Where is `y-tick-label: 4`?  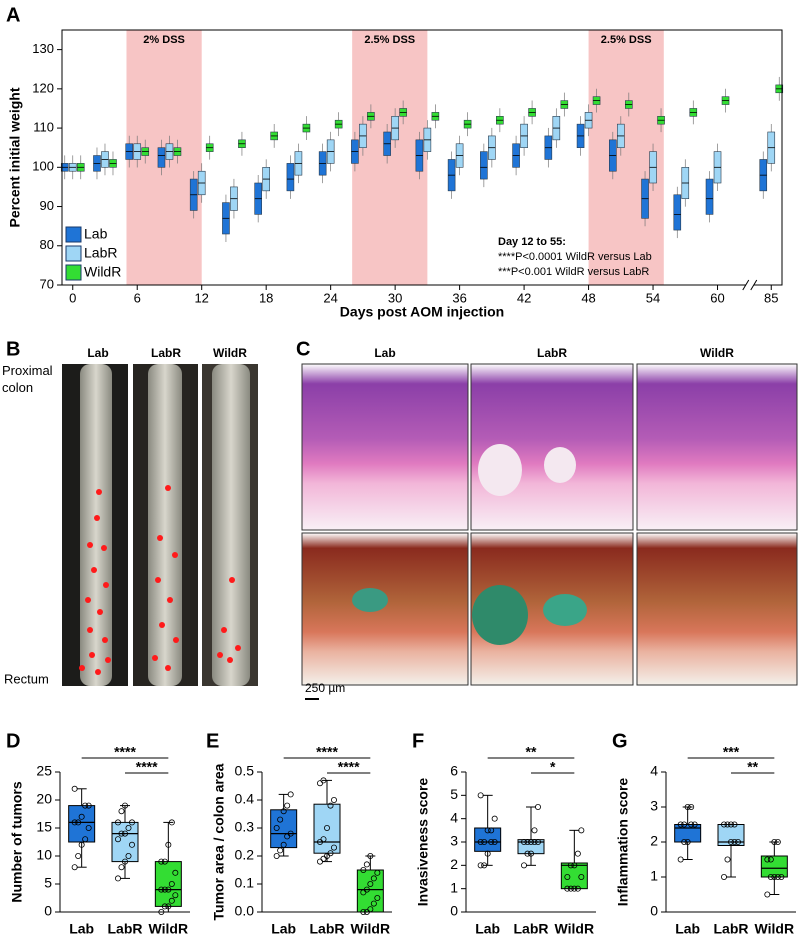
y-tick-label: 4 is located at coordinates (654, 771).